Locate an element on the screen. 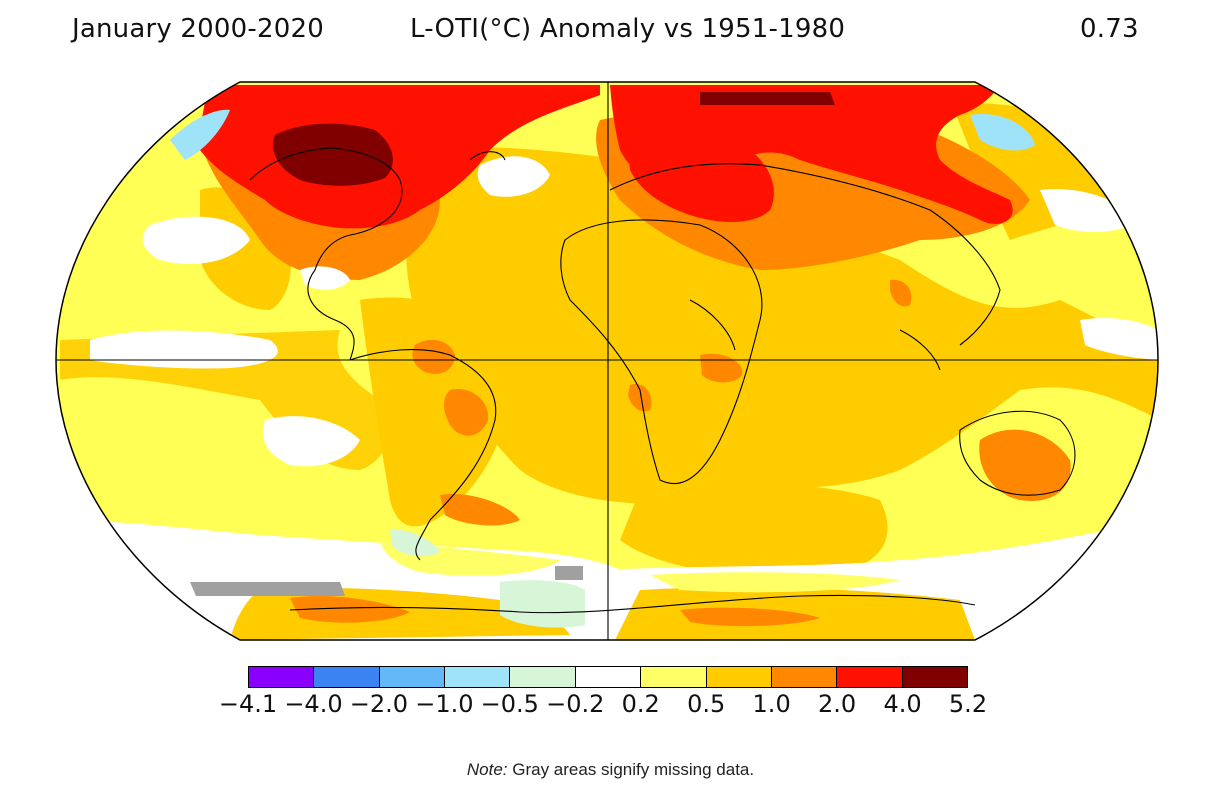 The image size is (1221, 786). legend-tick-label: 2.0 is located at coordinates (837, 704).